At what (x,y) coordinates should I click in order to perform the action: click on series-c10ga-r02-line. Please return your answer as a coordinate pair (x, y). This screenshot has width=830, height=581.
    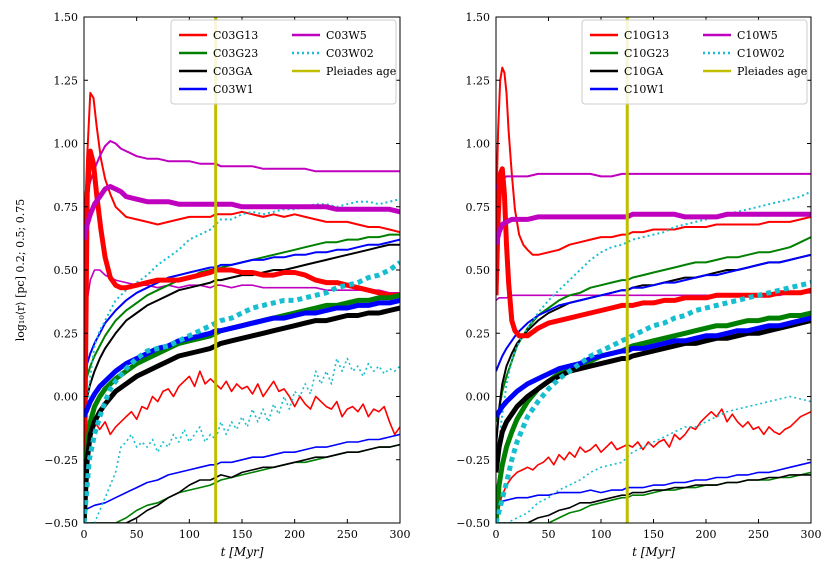
    Looking at the image, I should click on (653, 498).